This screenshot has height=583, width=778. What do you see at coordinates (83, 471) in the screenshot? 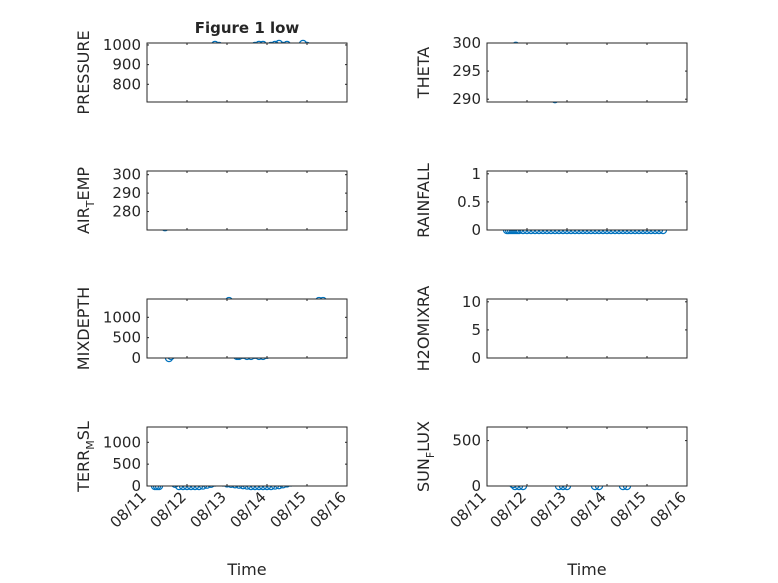
I see `y-axis-label-part: TERR` at bounding box center [83, 471].